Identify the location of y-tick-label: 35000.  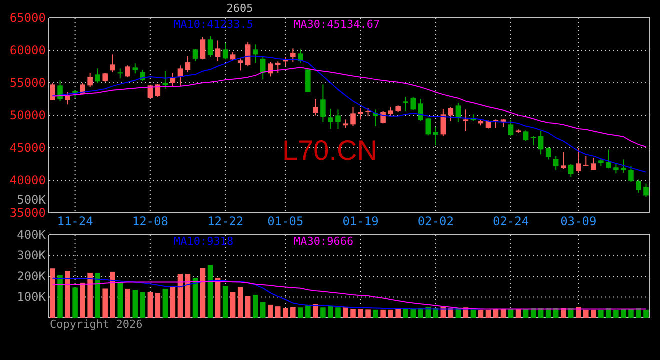
(28, 213).